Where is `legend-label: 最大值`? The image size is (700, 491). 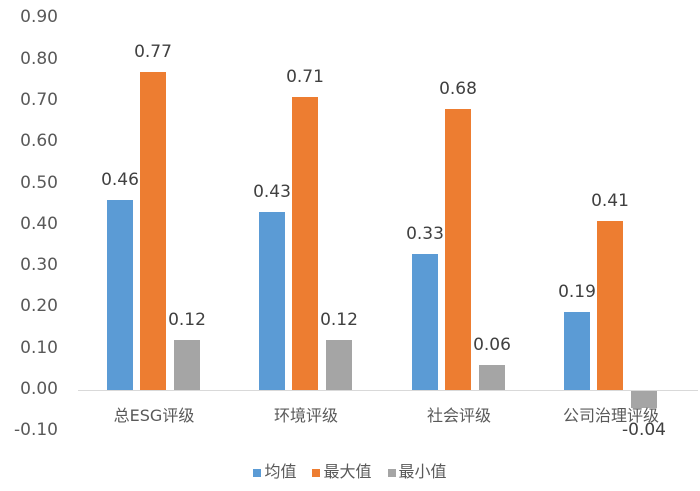 legend-label: 最大值 is located at coordinates (347, 471).